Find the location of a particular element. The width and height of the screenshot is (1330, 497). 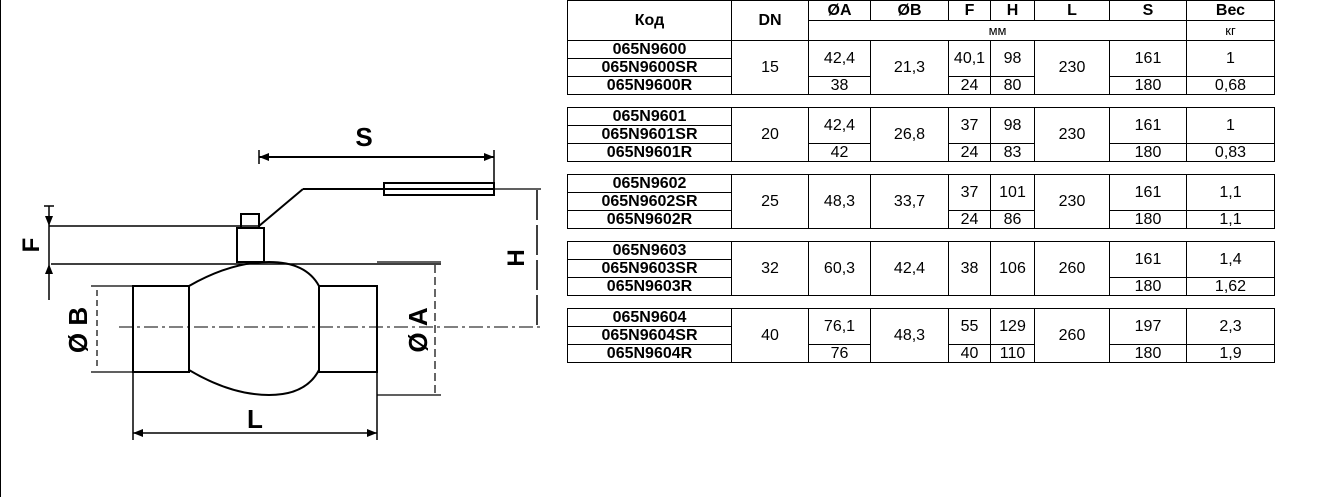

table-row: 065N9604 40 76,1 48,3 55 129 260 197 2,3 is located at coordinates (921, 318).